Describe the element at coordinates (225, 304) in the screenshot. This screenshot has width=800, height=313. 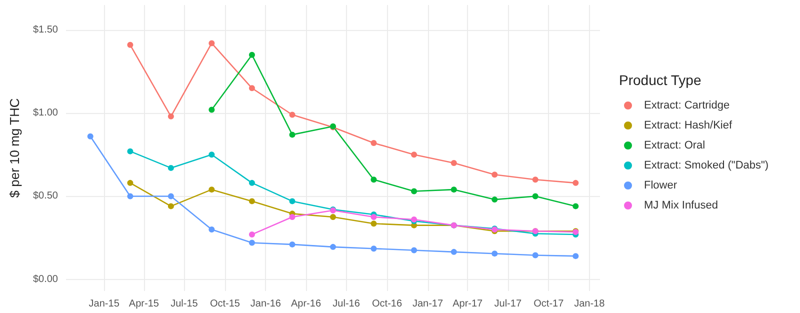
I see `x-tick-label: Oct-15` at that location.